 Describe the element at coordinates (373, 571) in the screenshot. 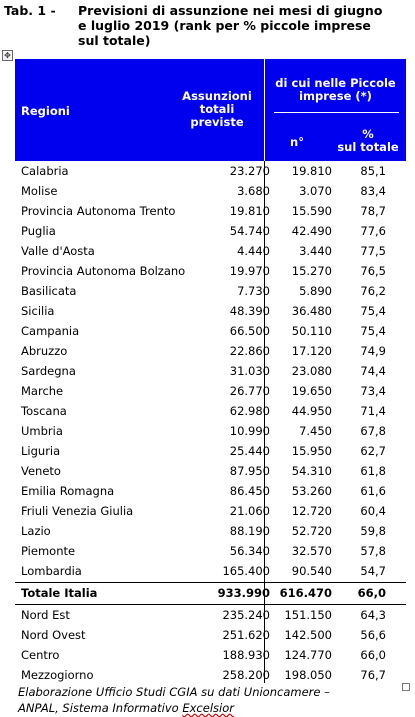

I see `cell-pct: 54,7` at that location.